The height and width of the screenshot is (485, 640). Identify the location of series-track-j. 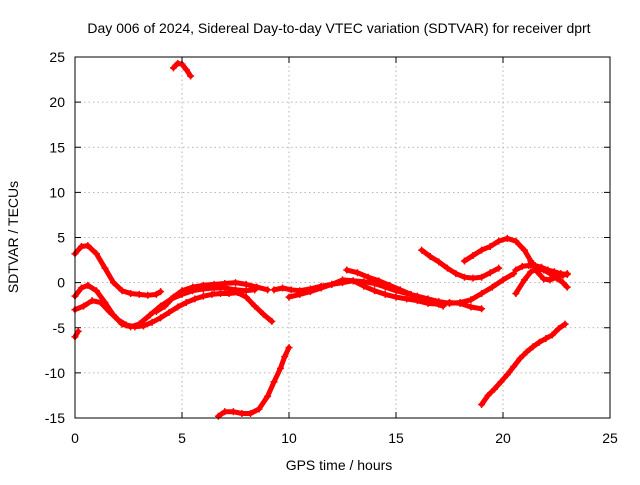
(395, 288).